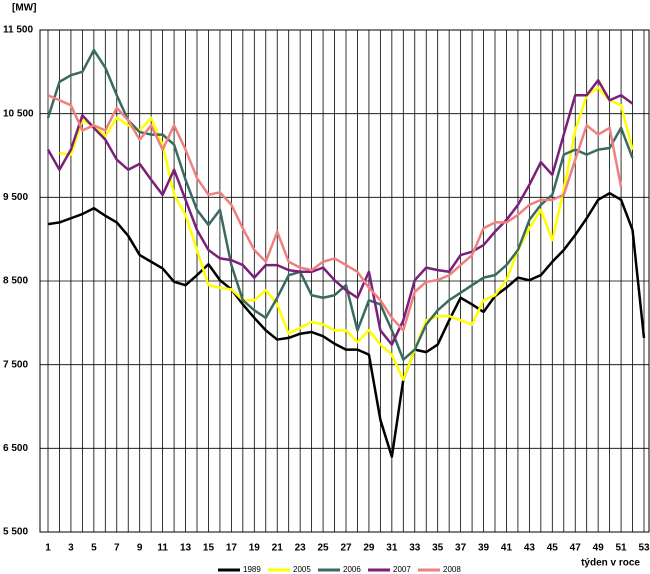 The image size is (650, 574). Describe the element at coordinates (15, 448) in the screenshot. I see `y-tick-label: 6 500` at that location.